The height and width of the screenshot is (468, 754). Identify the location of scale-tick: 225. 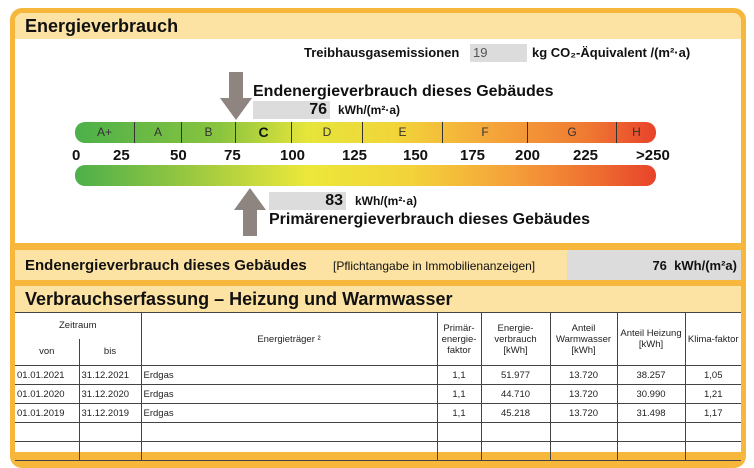
(586, 155).